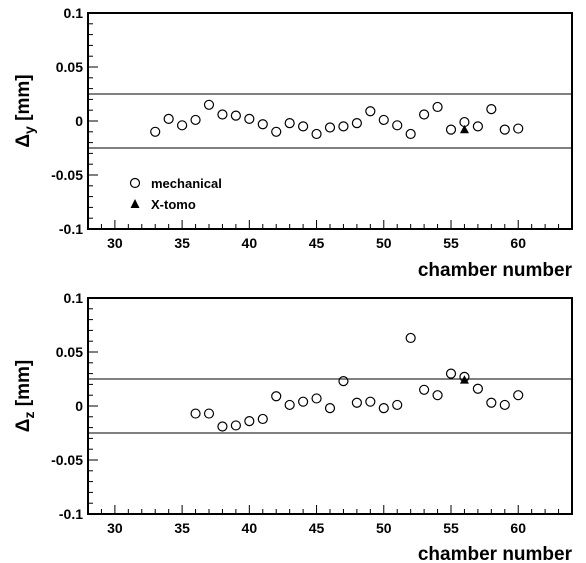  What do you see at coordinates (175, 194) in the screenshot?
I see `legend: mechanical X-tomo` at bounding box center [175, 194].